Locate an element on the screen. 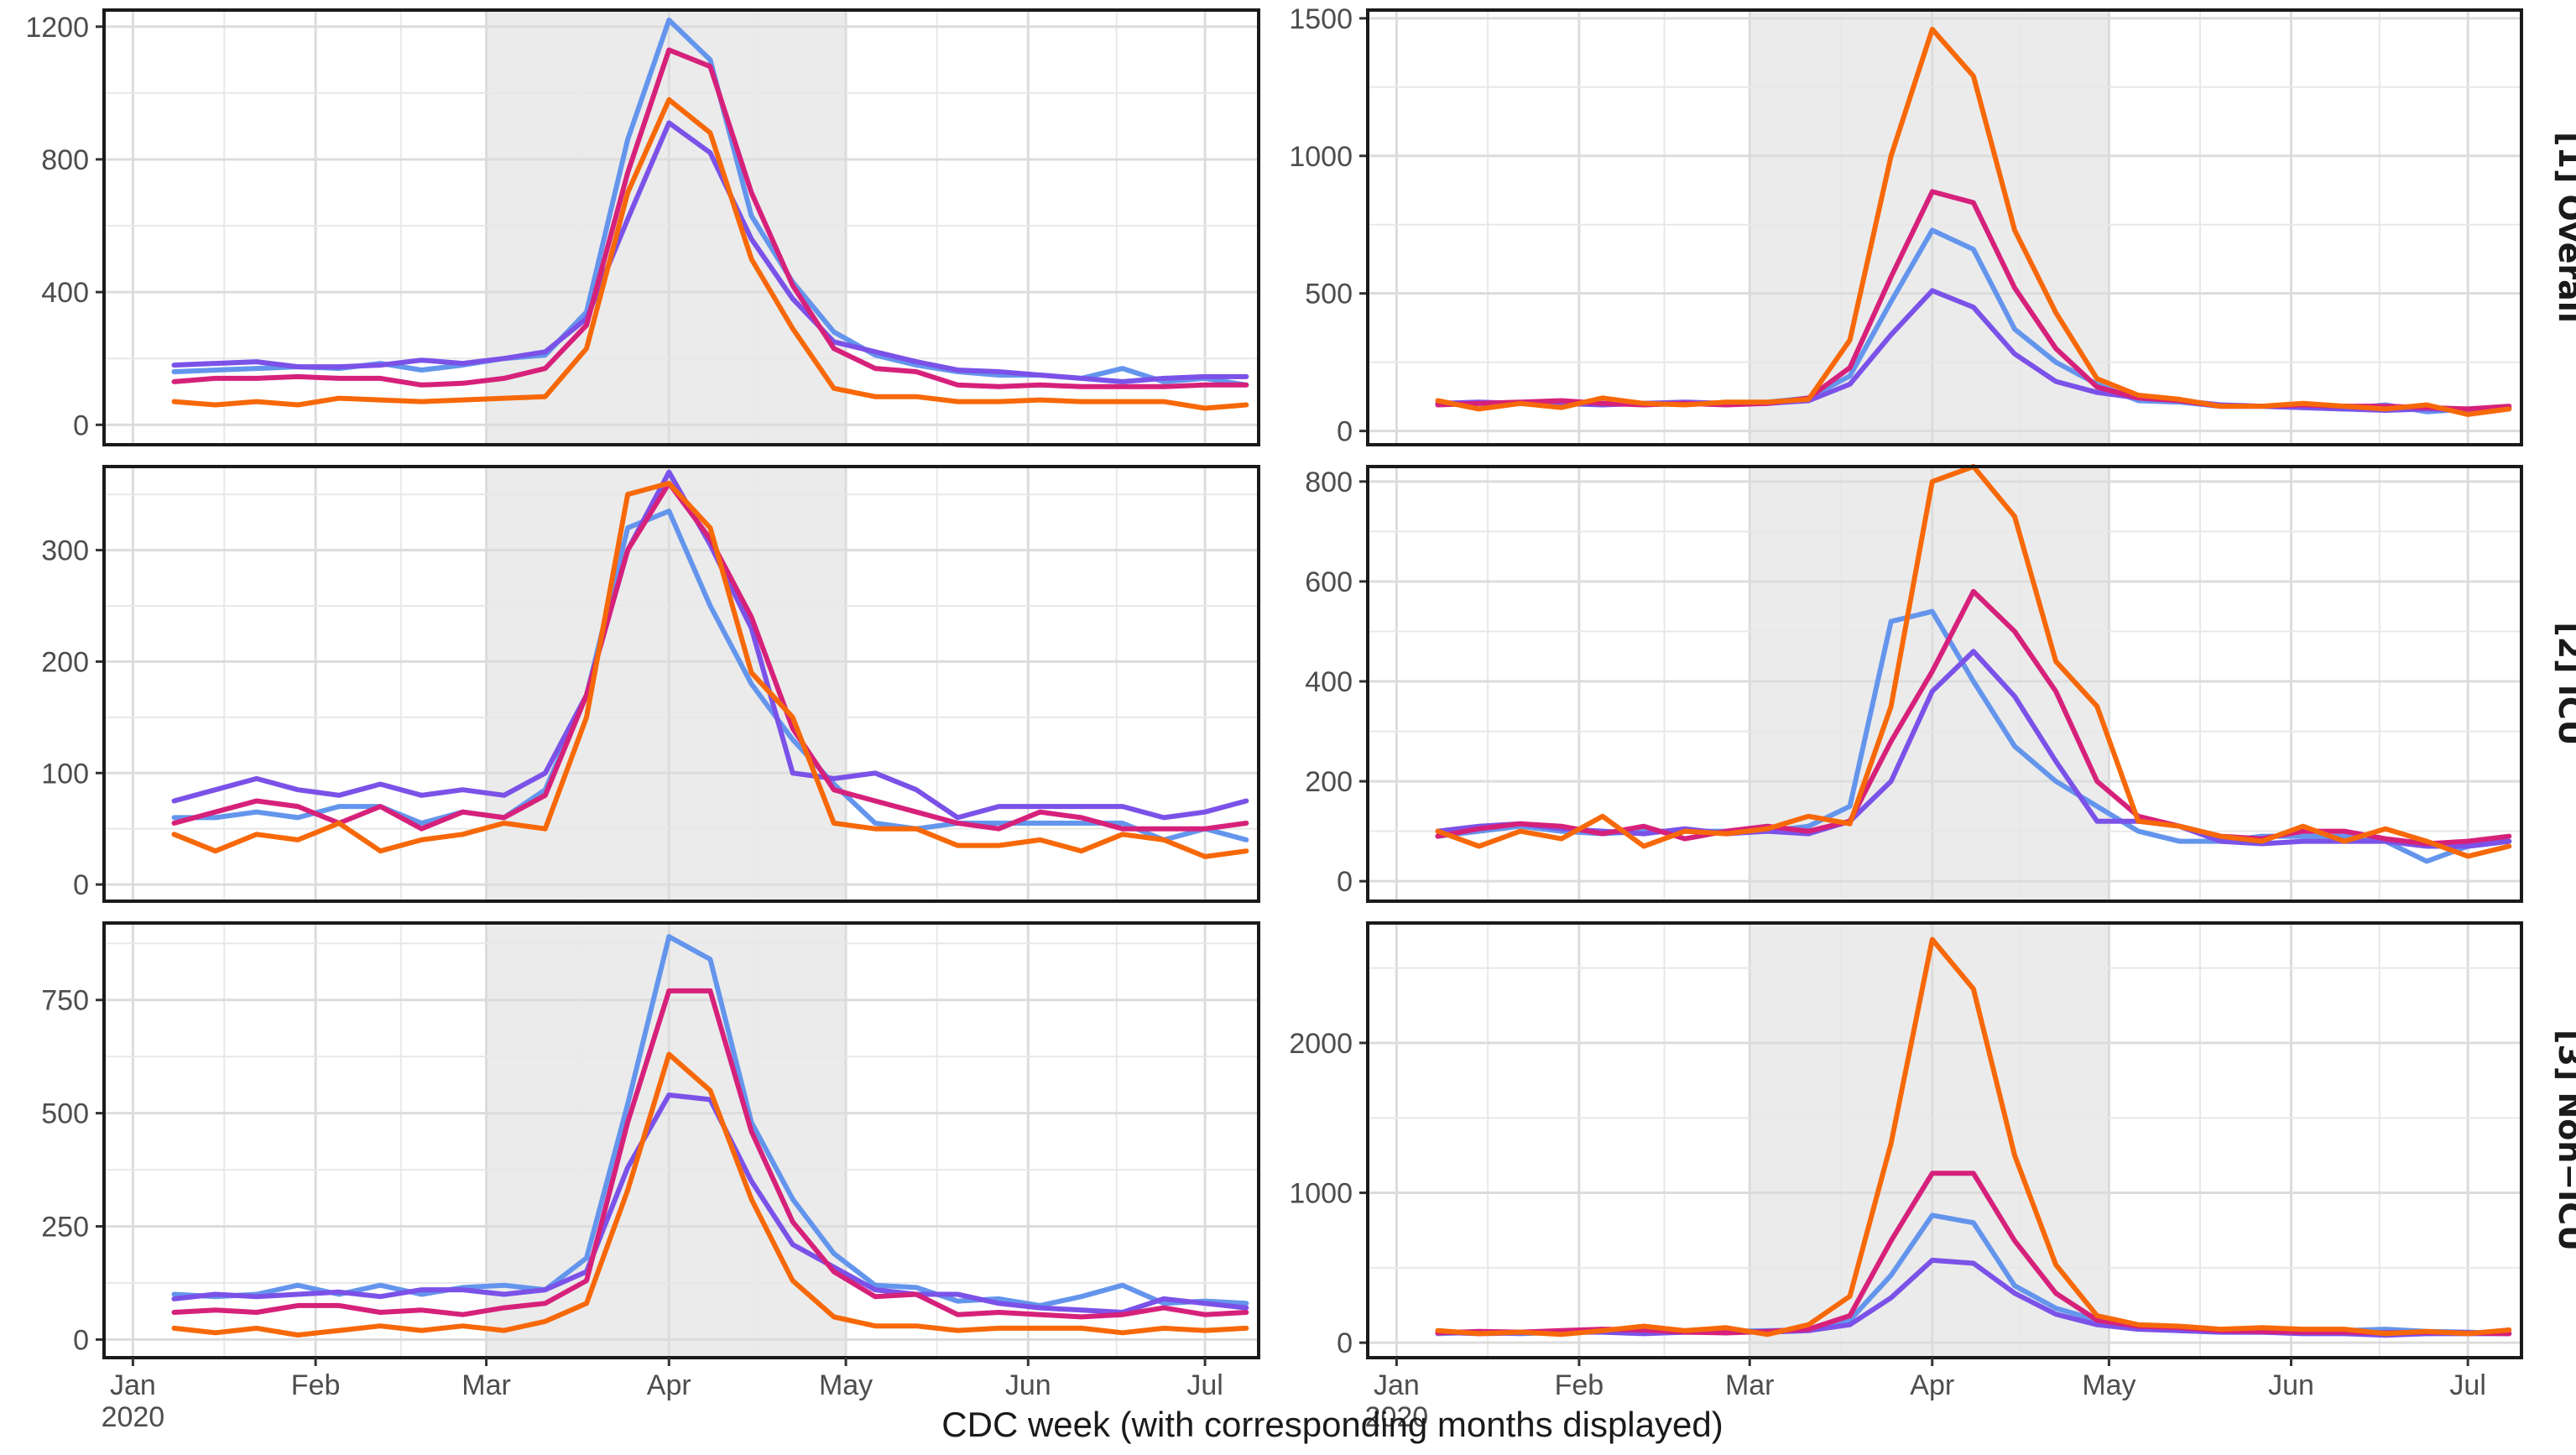 The height and width of the screenshot is (1455, 2576). strip-label: [1] Overall is located at coordinates (2564, 227).